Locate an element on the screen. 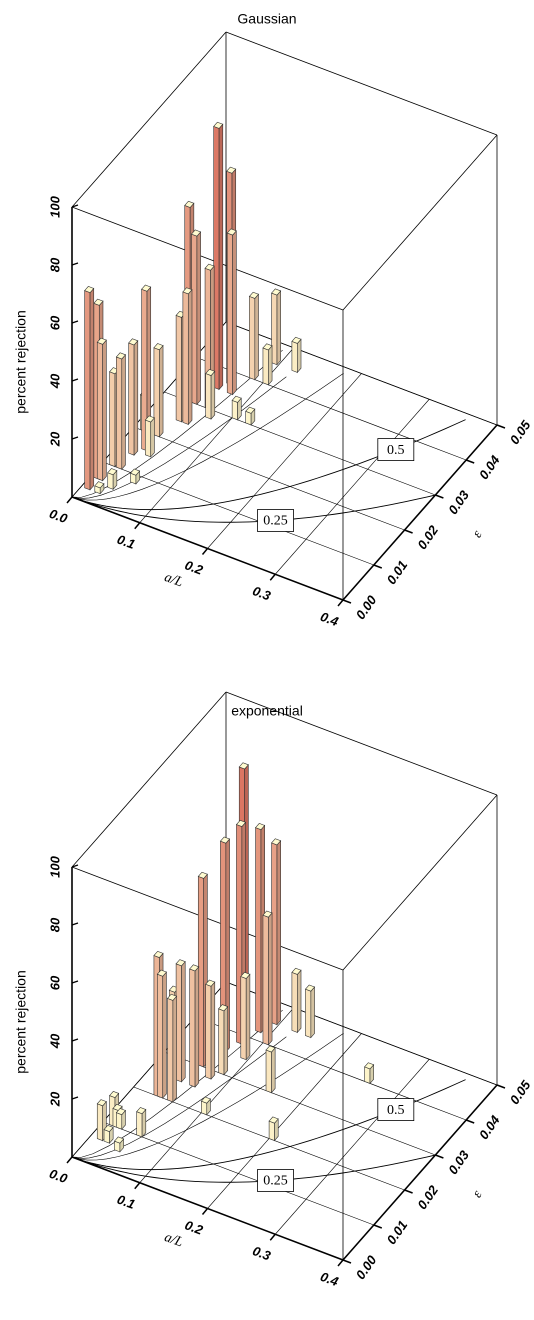  y-tick-label: 0.03 is located at coordinates (458, 502).